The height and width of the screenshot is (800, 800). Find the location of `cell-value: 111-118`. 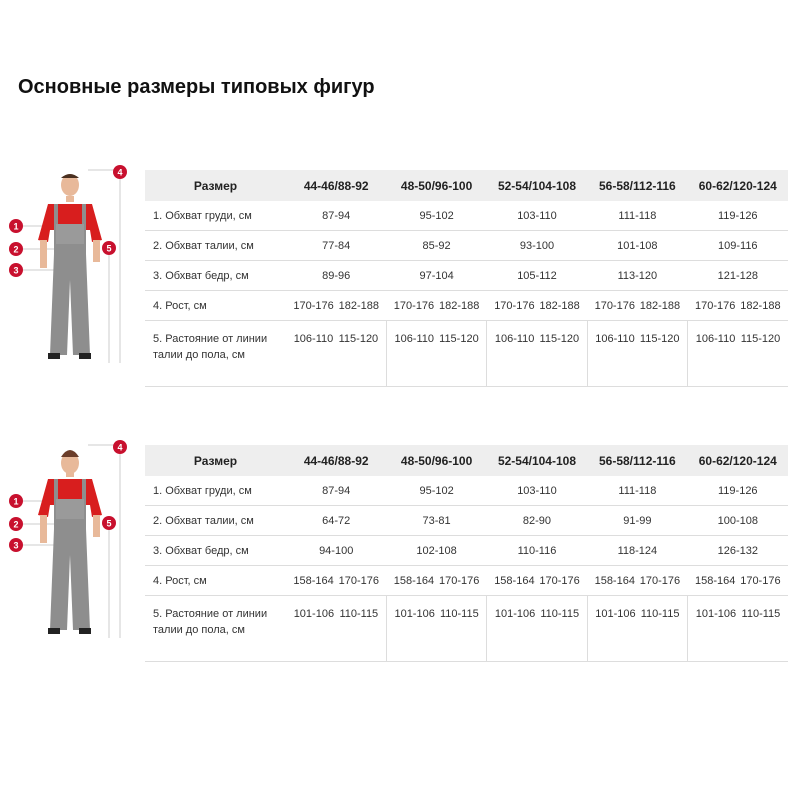

cell-value: 111-118 is located at coordinates (637, 491).